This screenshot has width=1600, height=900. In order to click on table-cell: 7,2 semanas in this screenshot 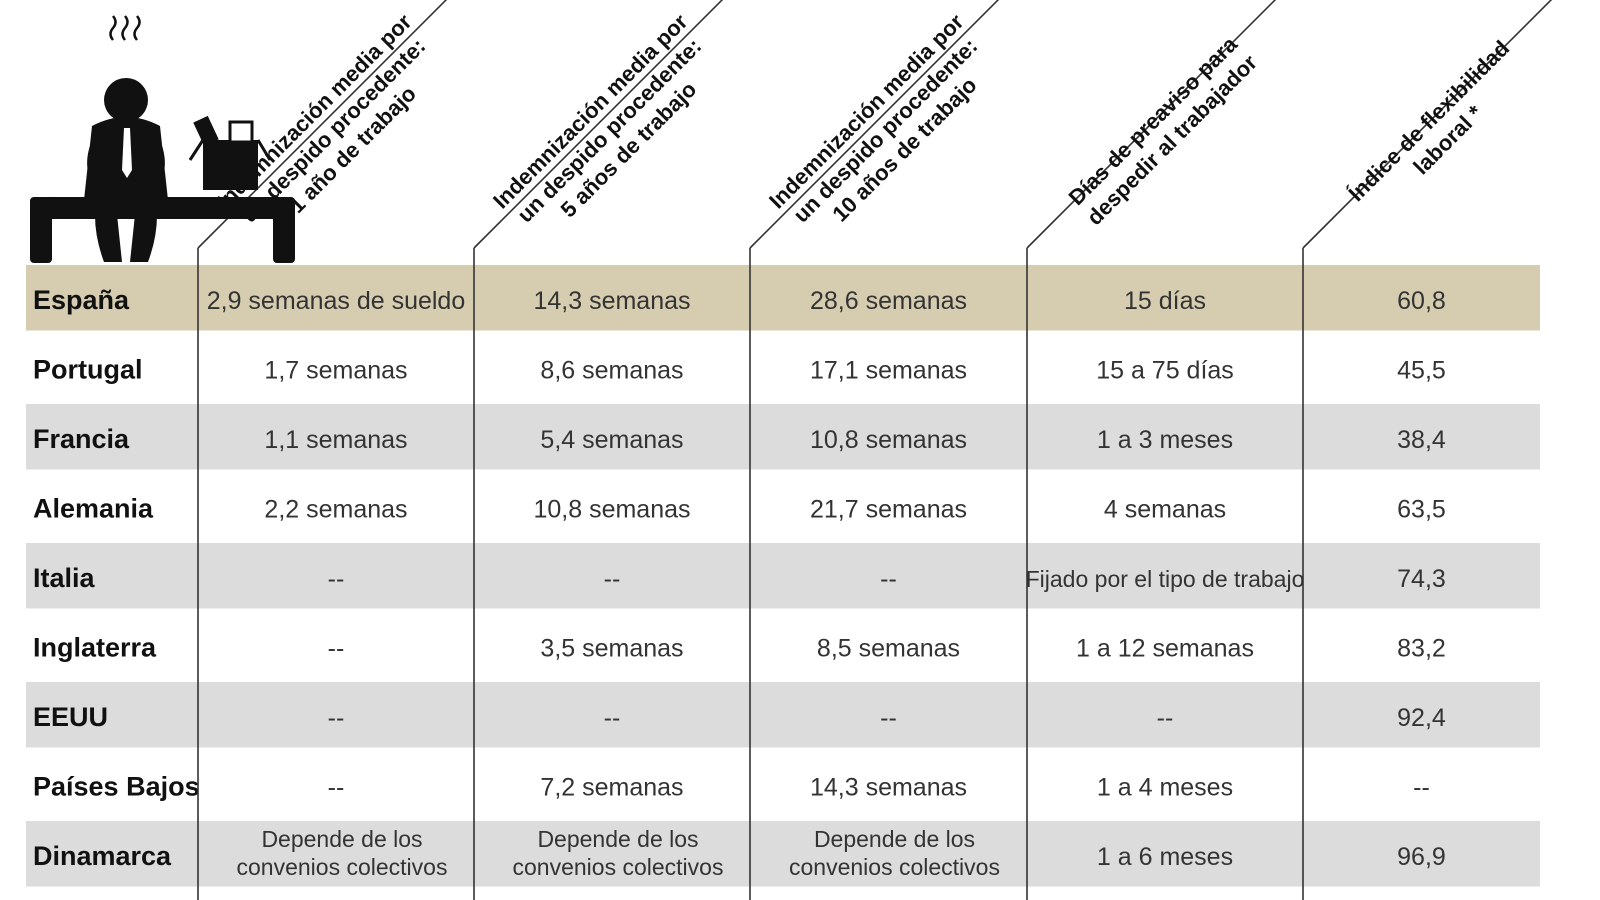, I will do `click(611, 787)`.